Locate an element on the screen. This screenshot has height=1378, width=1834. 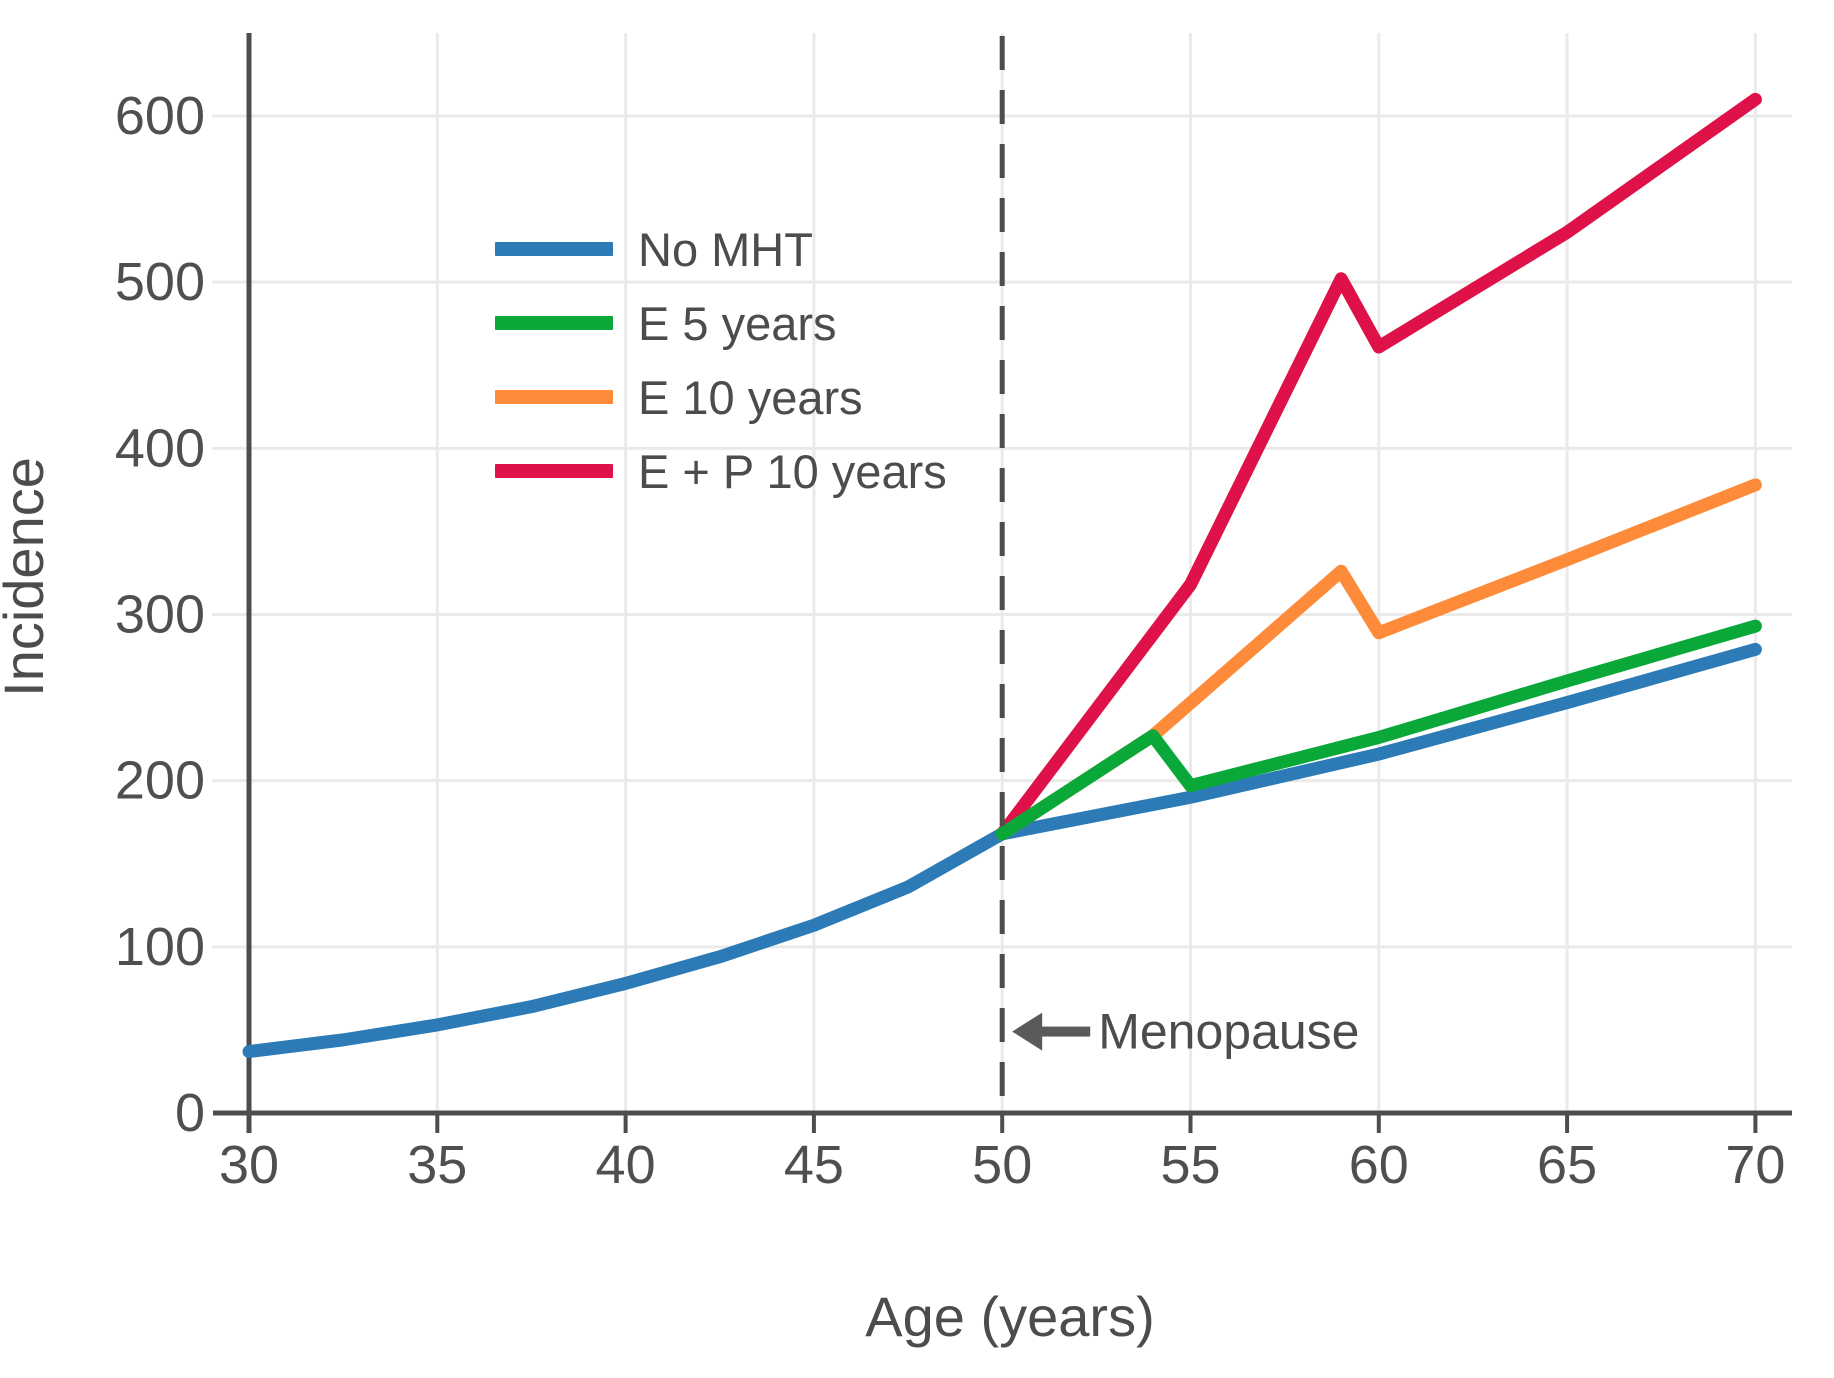
y-axis-title: Incidence is located at coordinates (27, 577).